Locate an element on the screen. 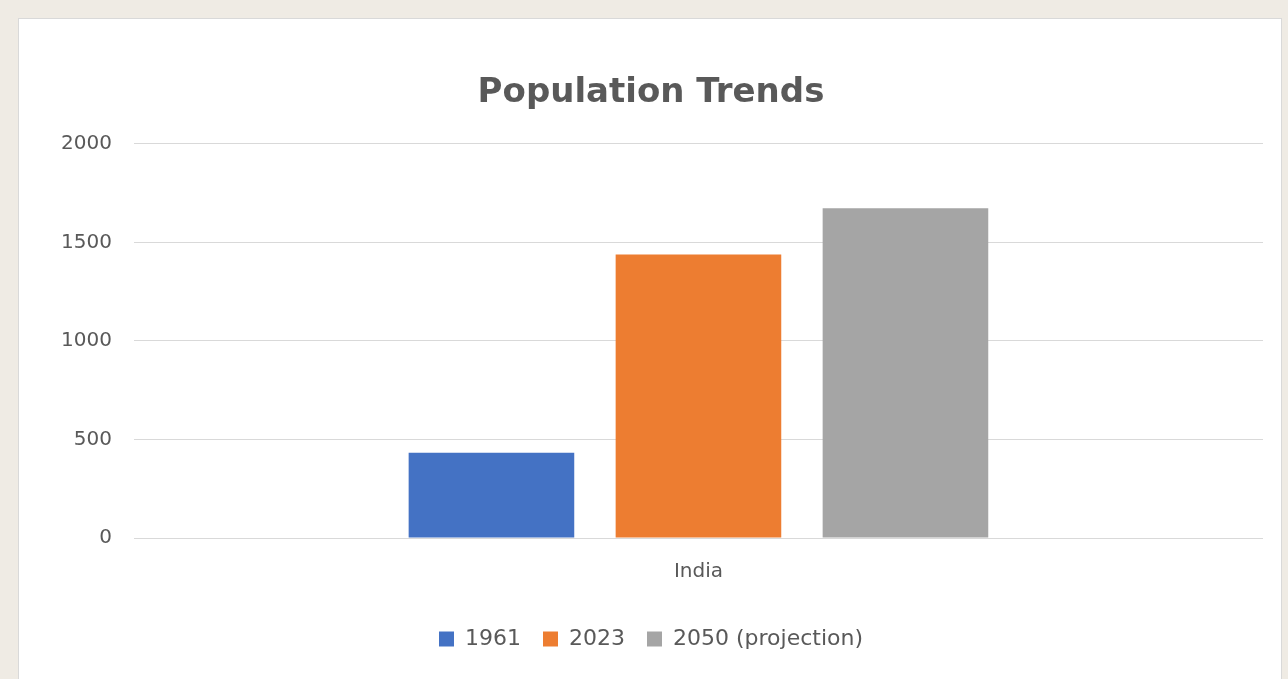 The width and height of the screenshot is (1288, 679). y-tick-label: 2000 is located at coordinates (86, 142).